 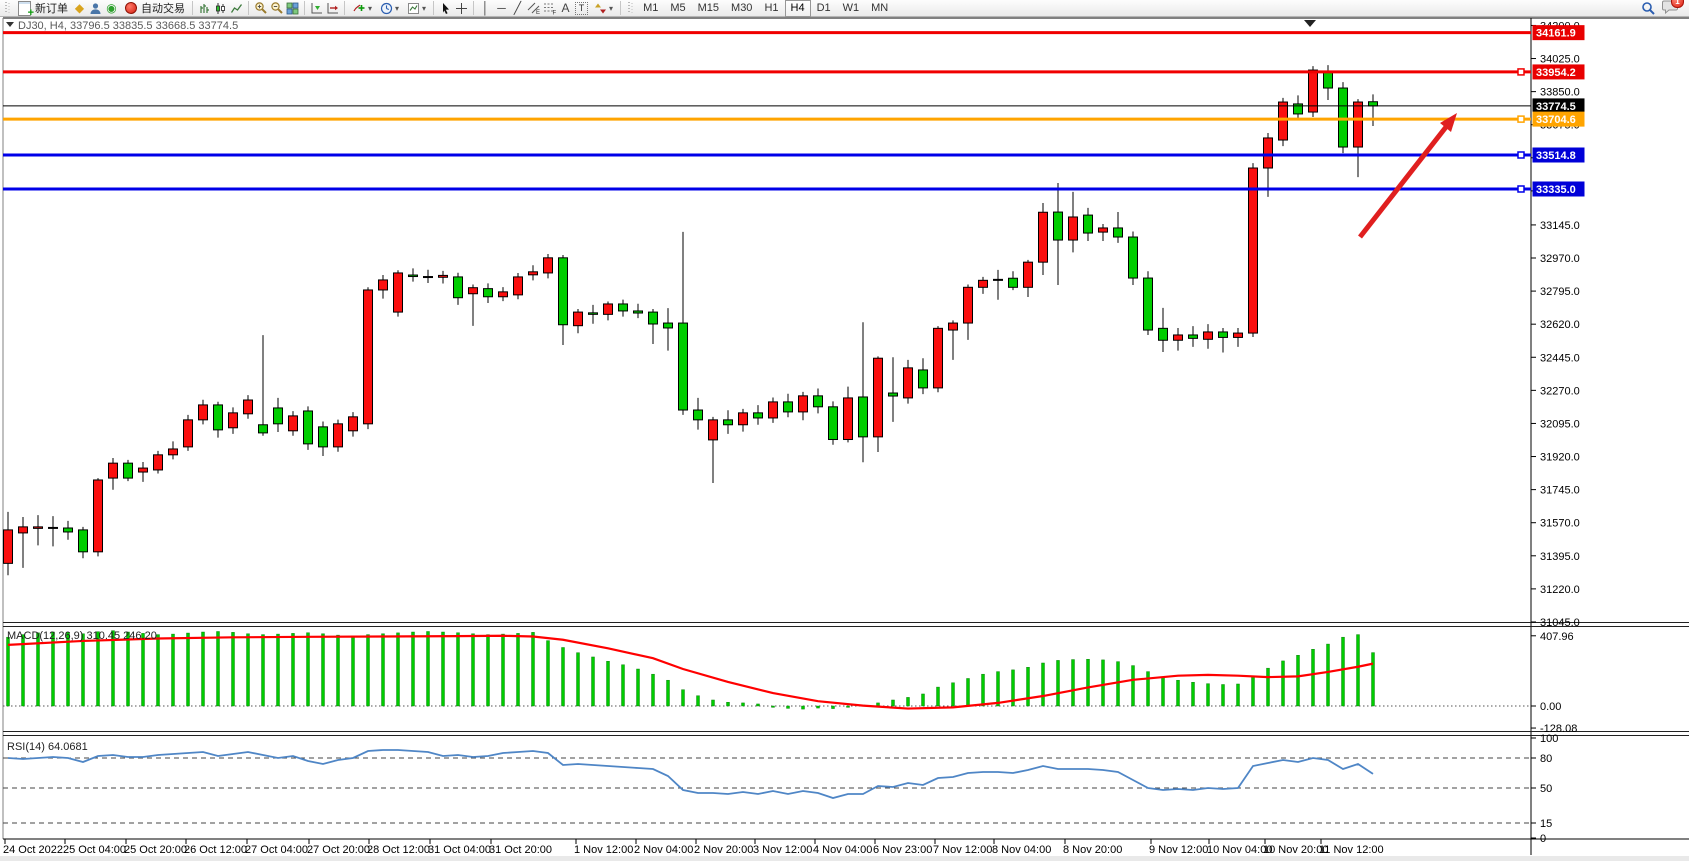 What do you see at coordinates (742, 8) in the screenshot?
I see `tab-timeframe-m30: M30` at bounding box center [742, 8].